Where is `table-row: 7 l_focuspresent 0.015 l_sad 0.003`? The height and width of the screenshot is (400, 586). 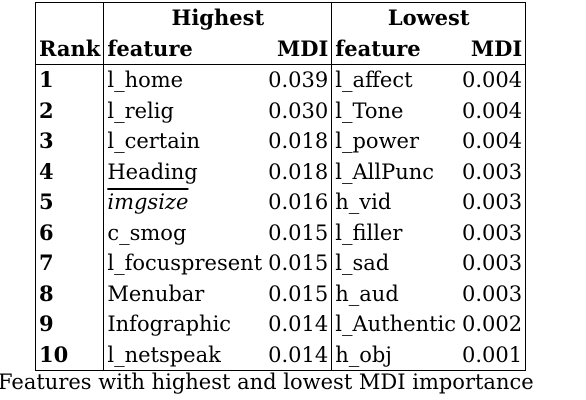
table-row: 7 l_focuspresent 0.015 l_sad 0.003 is located at coordinates (280, 263).